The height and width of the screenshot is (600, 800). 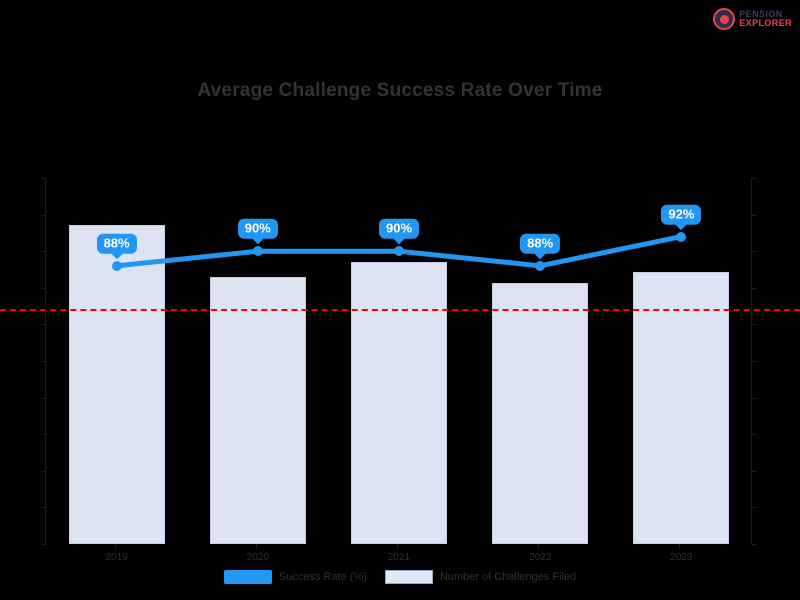 I want to click on right-axis-line, so click(x=751, y=361).